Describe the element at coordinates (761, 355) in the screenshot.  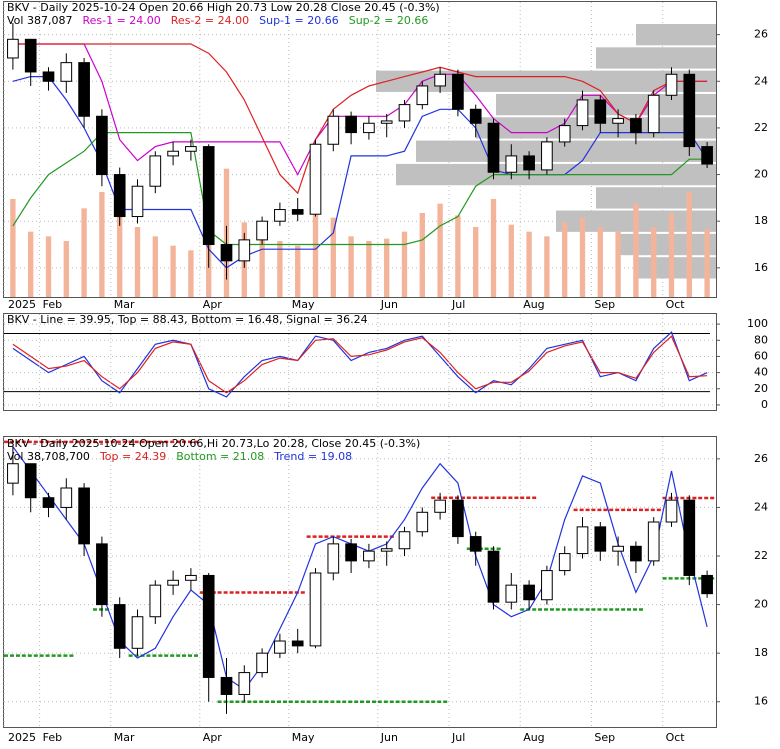
I see `y-tick-label: 60` at that location.